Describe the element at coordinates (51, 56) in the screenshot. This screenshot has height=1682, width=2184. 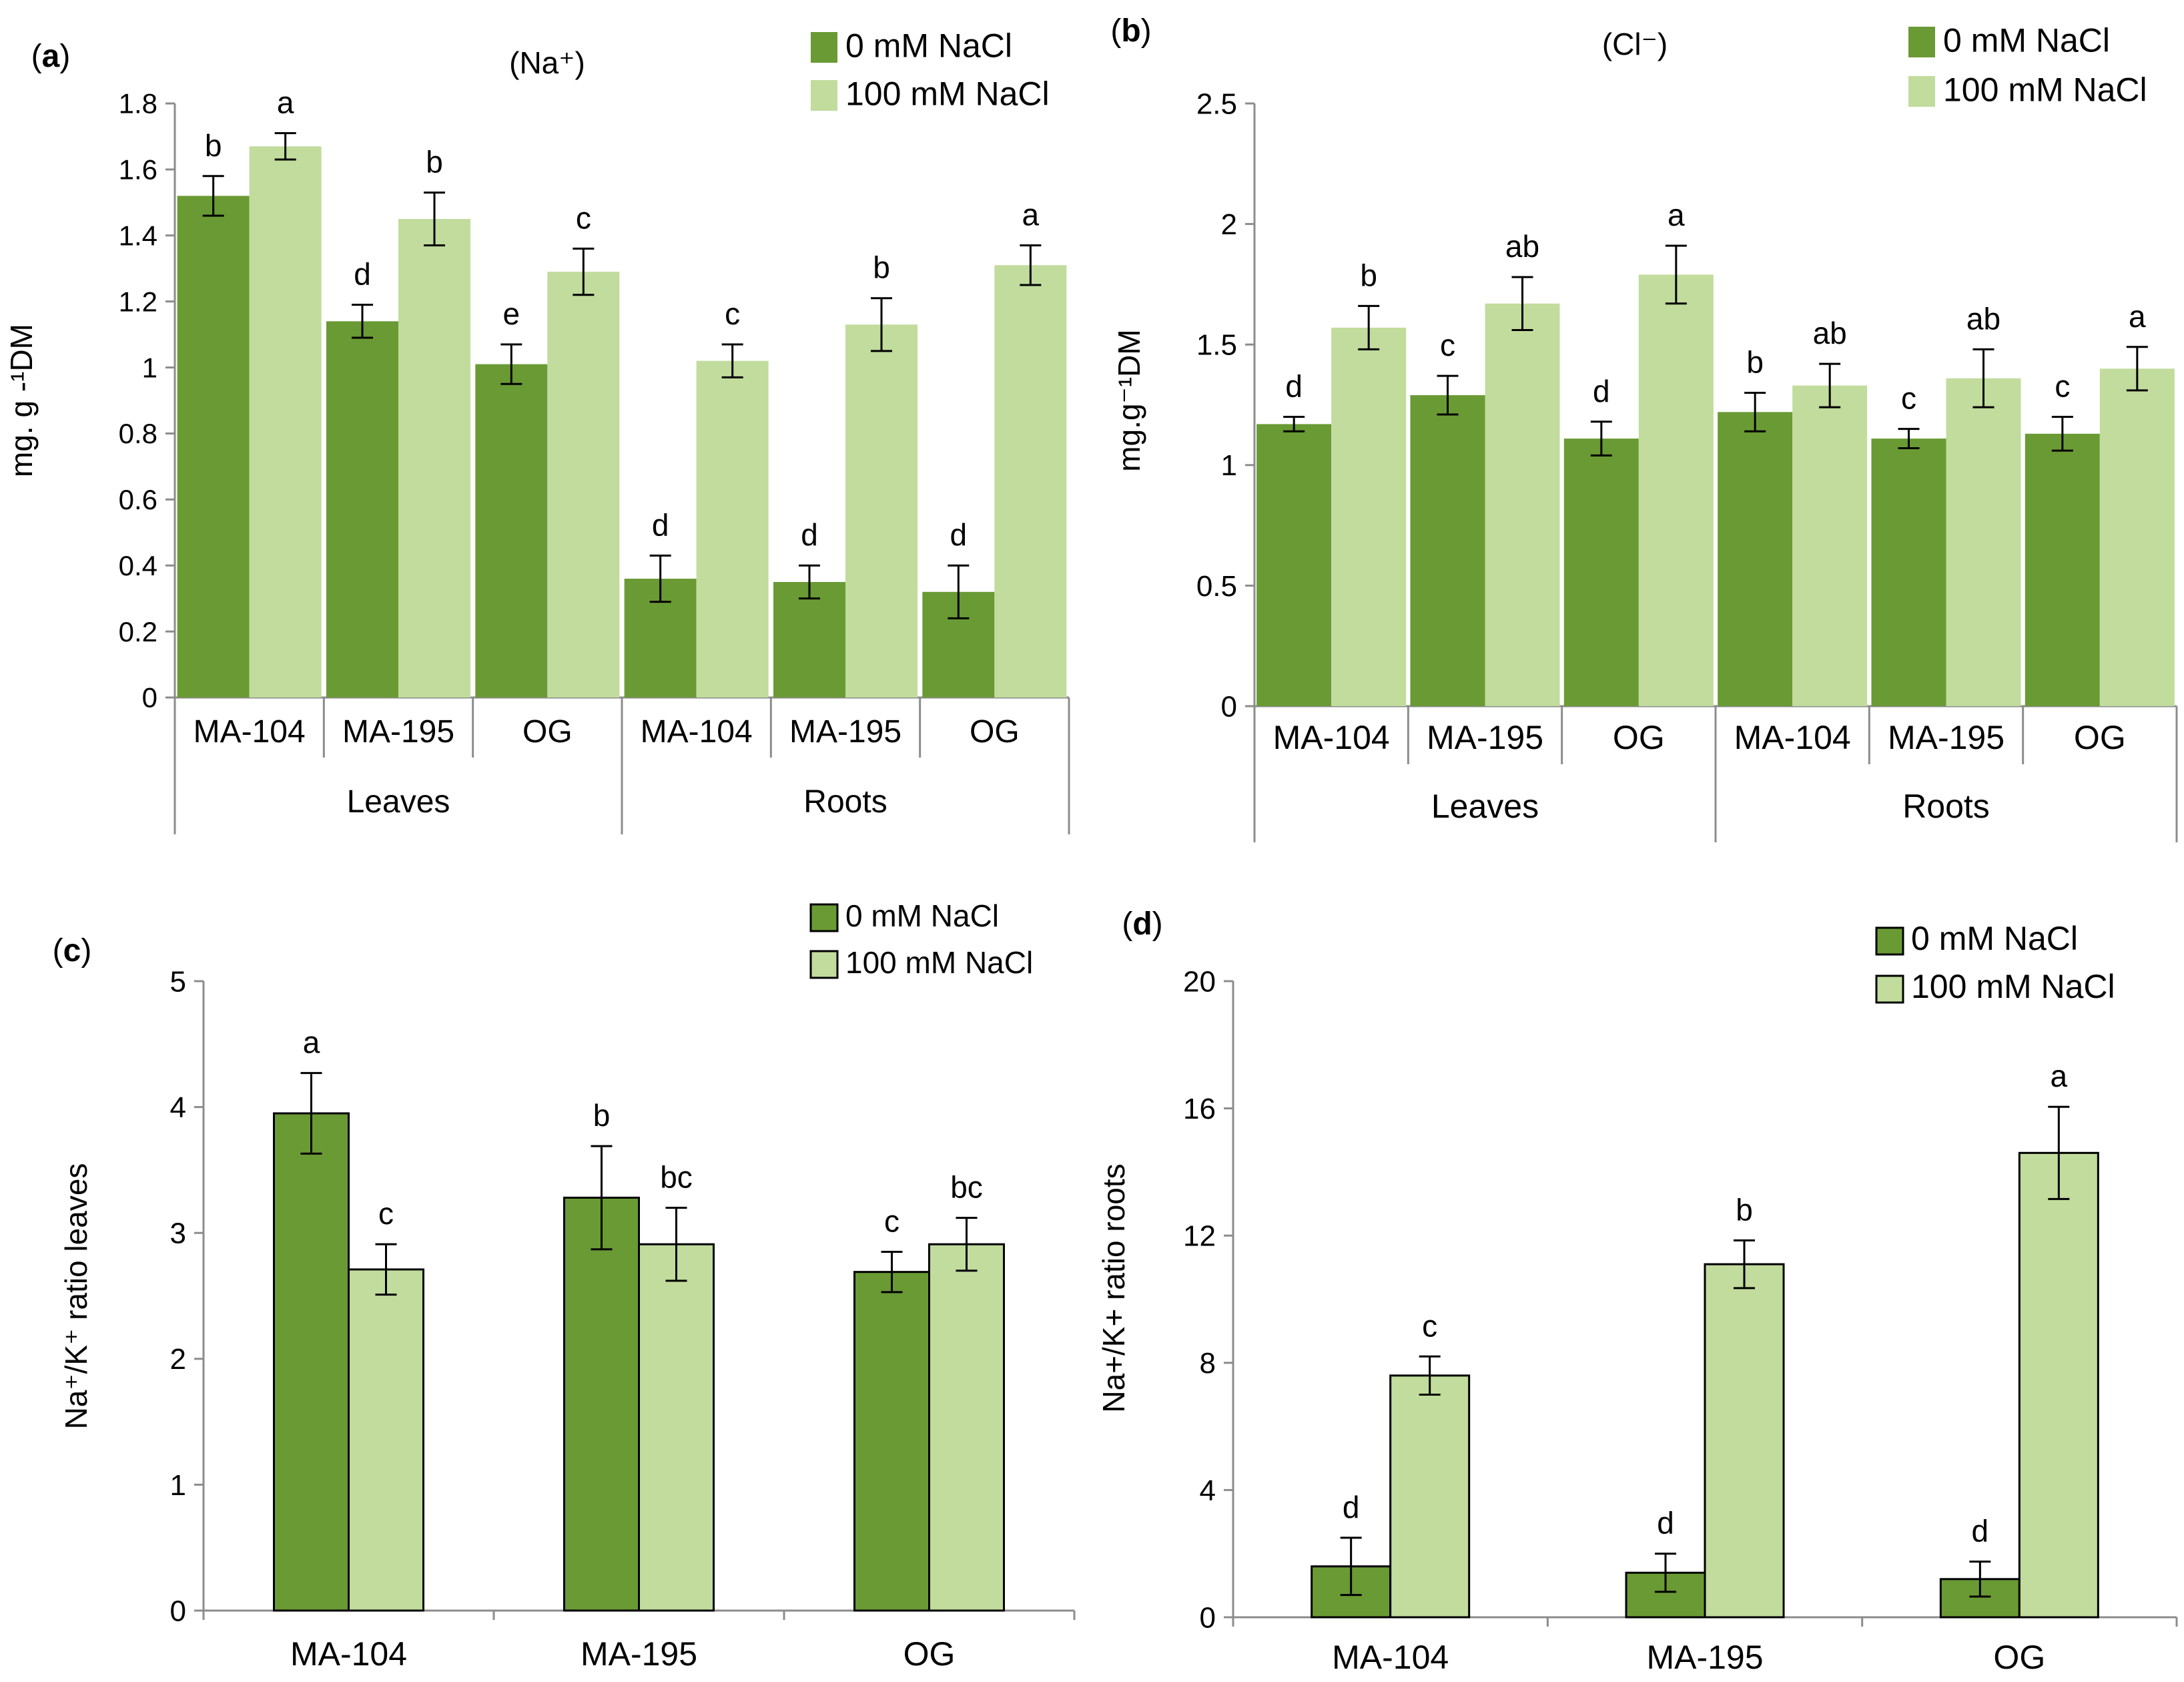
I see `panel-label-letter: a` at that location.